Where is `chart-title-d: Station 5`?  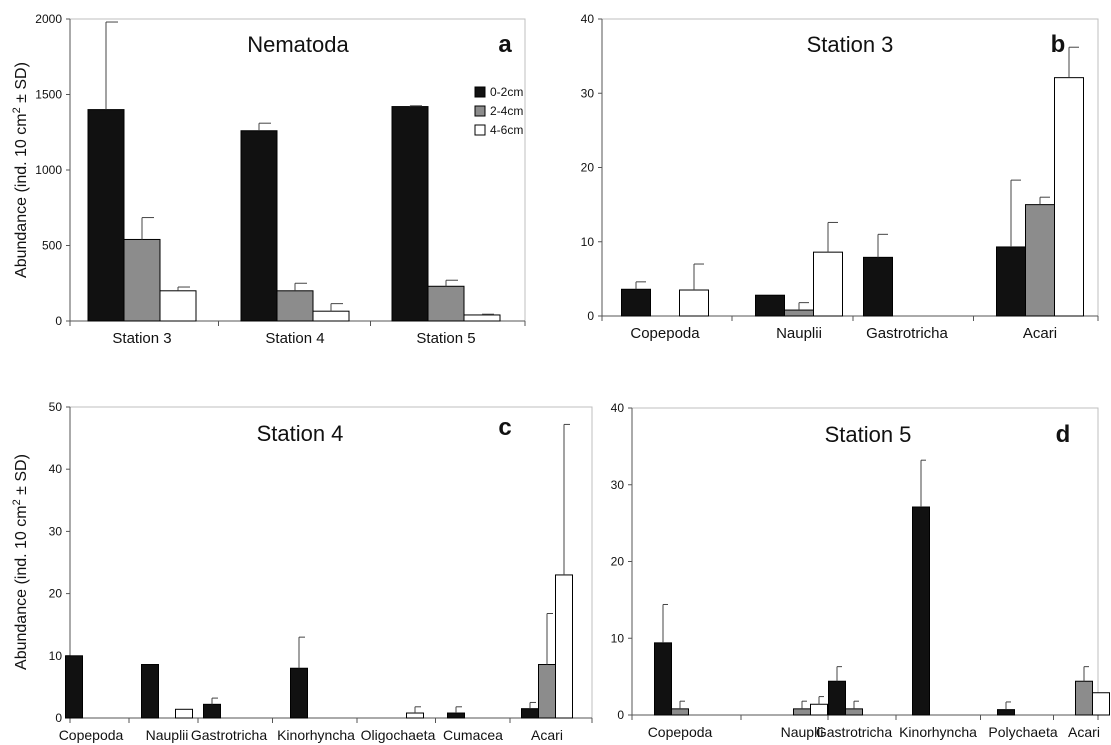 chart-title-d: Station 5 is located at coordinates (868, 434).